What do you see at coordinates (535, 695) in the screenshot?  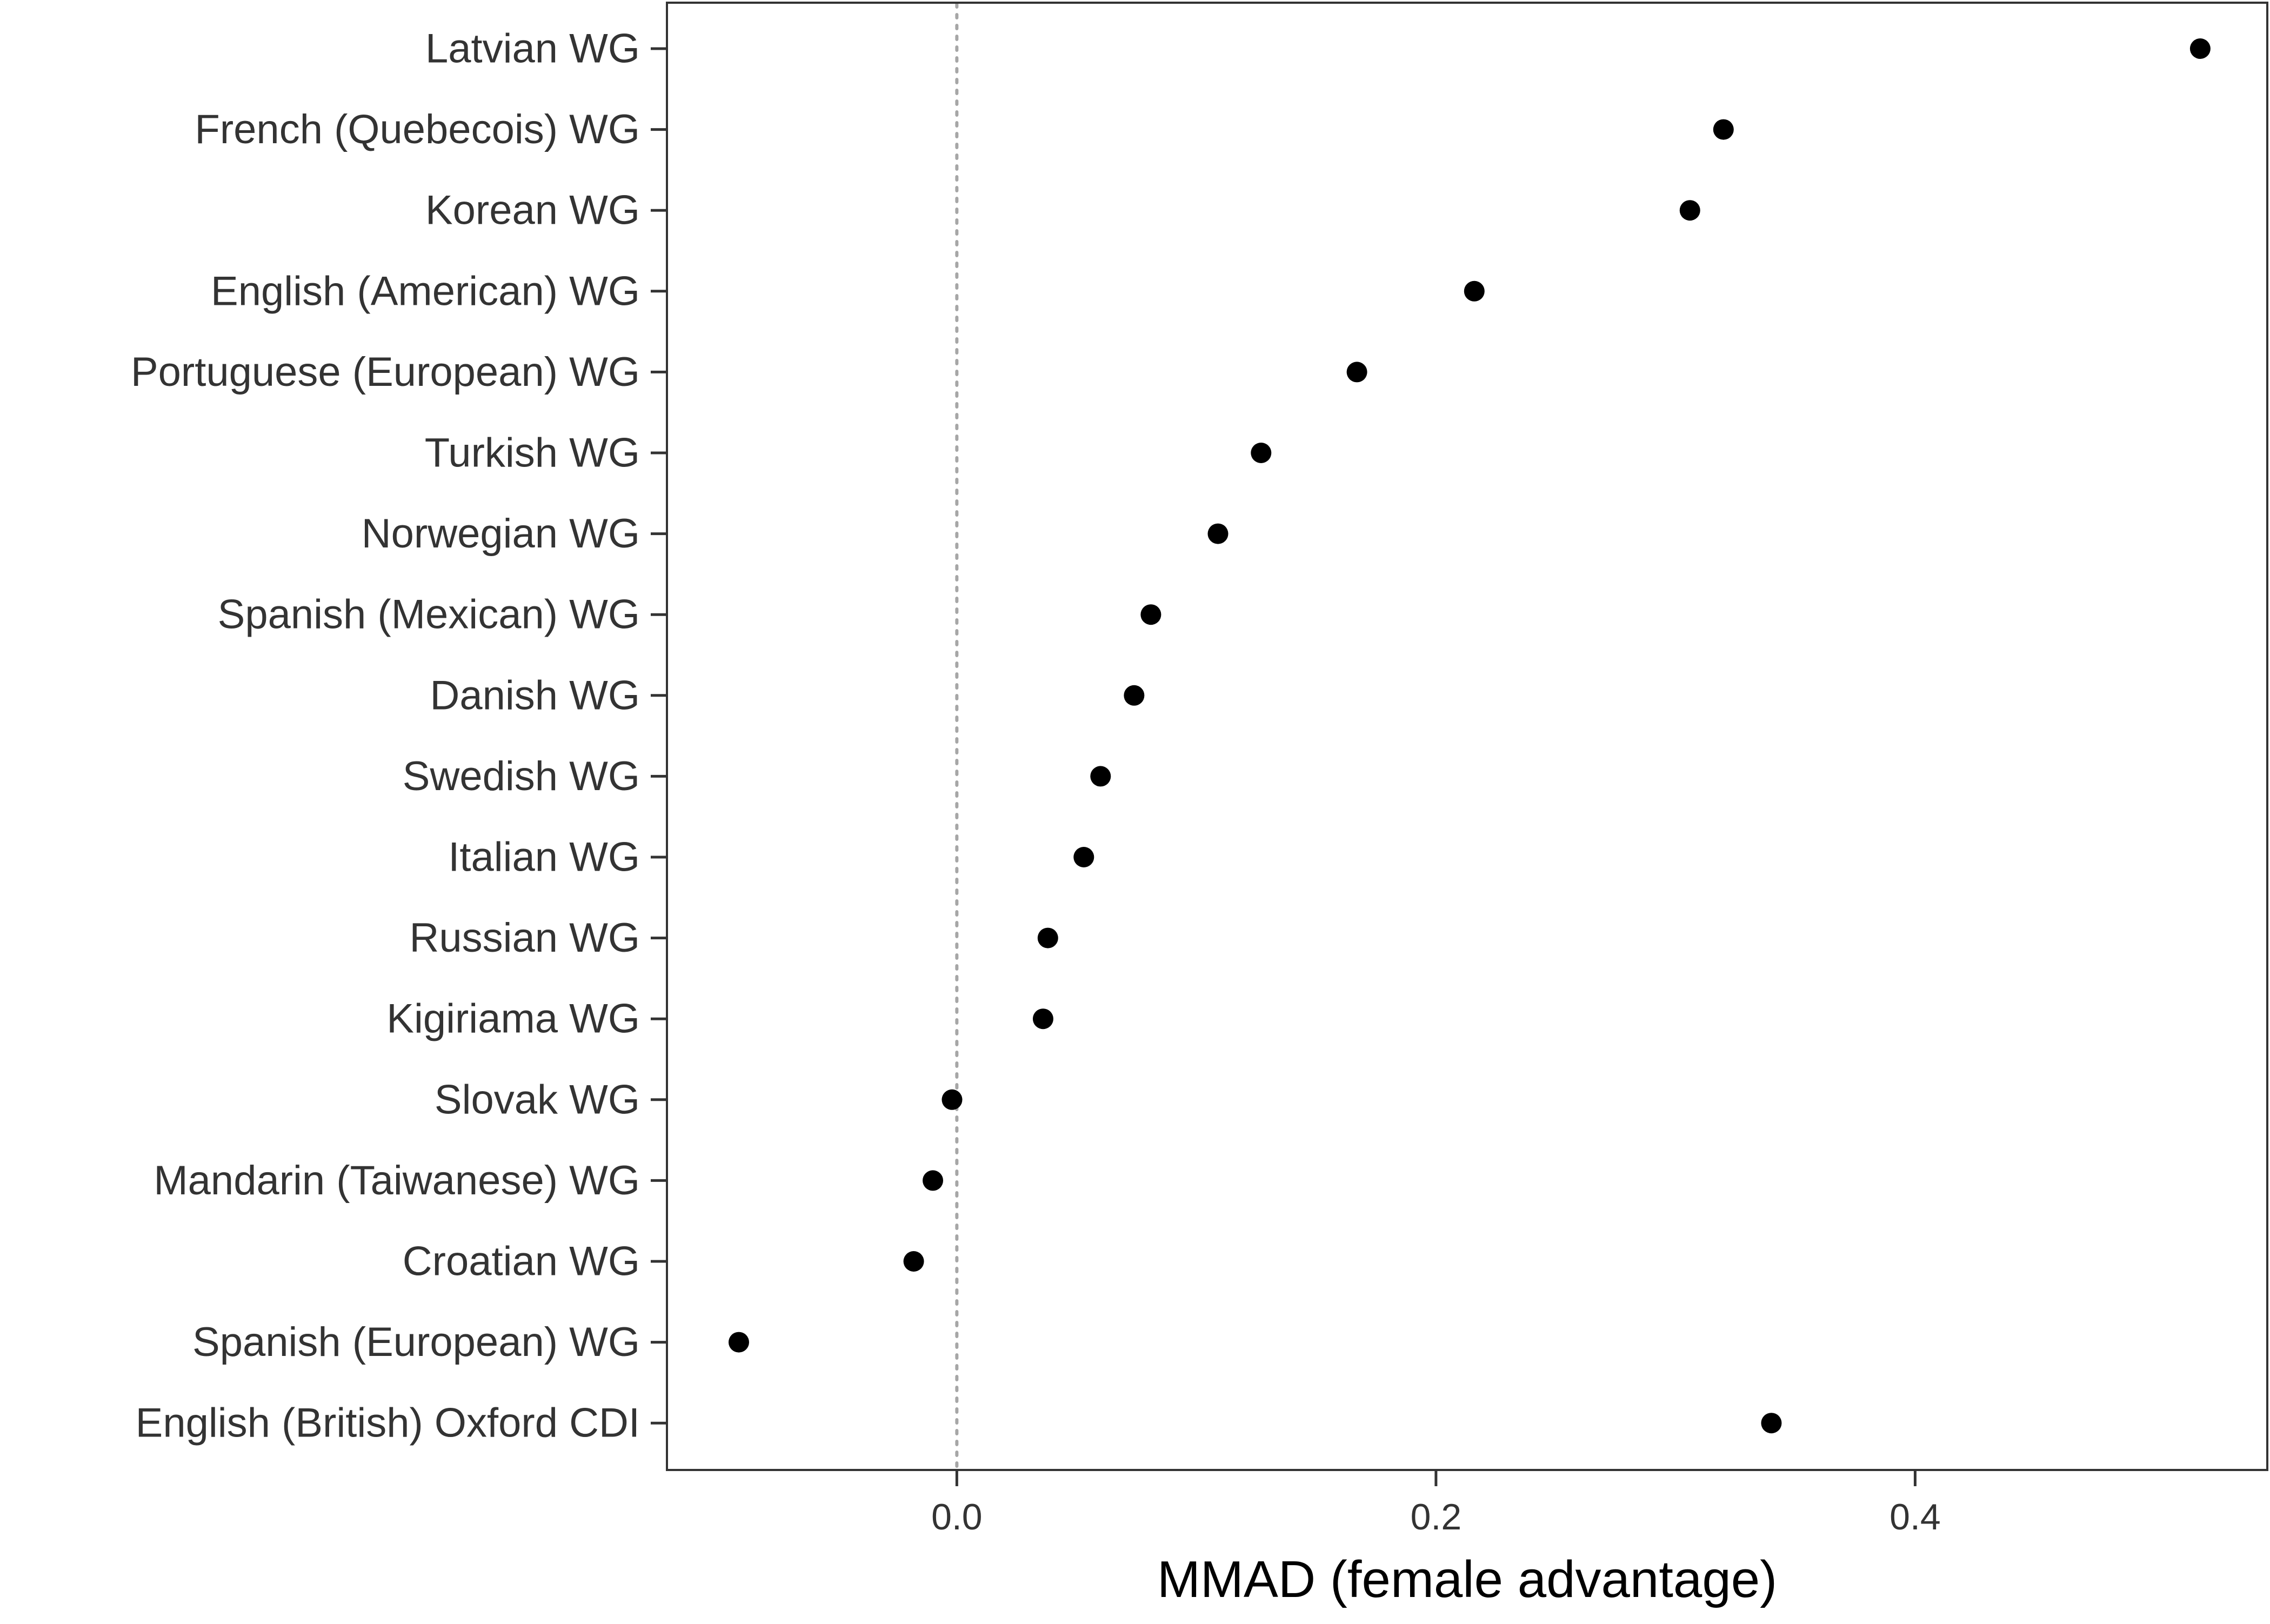 I see `y-tick-label: Danish WG` at bounding box center [535, 695].